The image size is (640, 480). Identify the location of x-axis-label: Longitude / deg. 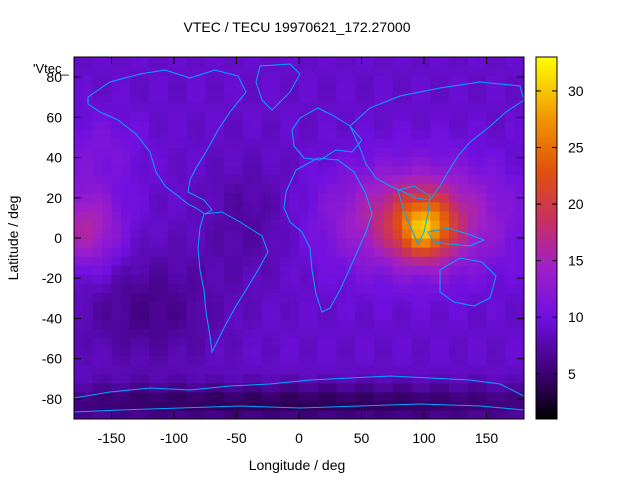
(297, 465).